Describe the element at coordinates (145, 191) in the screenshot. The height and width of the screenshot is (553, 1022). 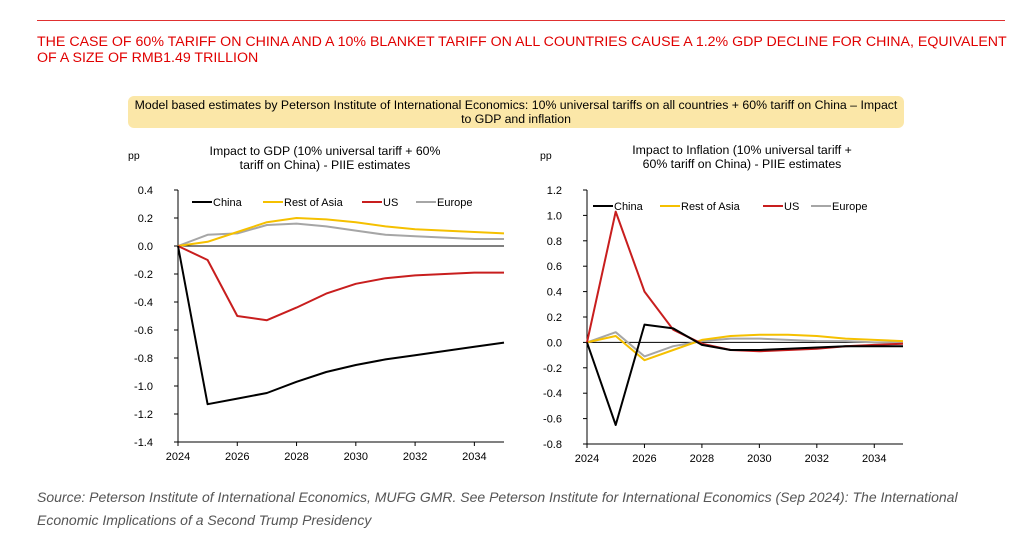
I see `gdp-y-tick-label: 0.4` at that location.